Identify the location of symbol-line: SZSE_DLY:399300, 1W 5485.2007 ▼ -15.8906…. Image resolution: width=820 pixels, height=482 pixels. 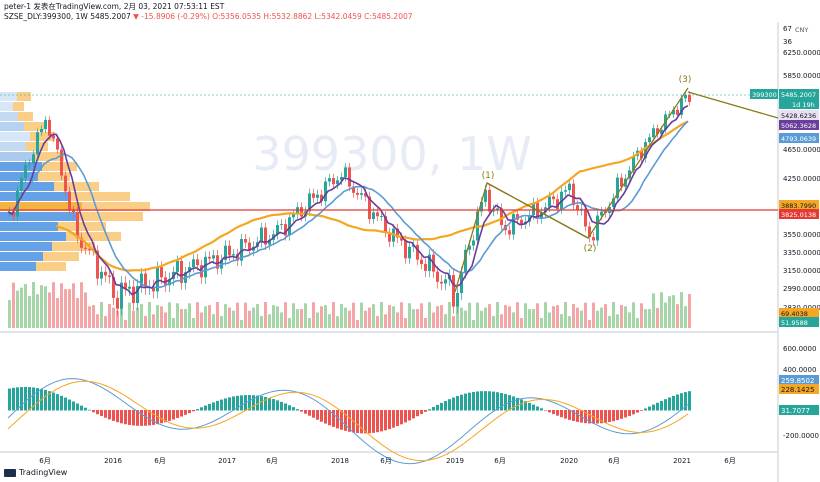
(208, 17).